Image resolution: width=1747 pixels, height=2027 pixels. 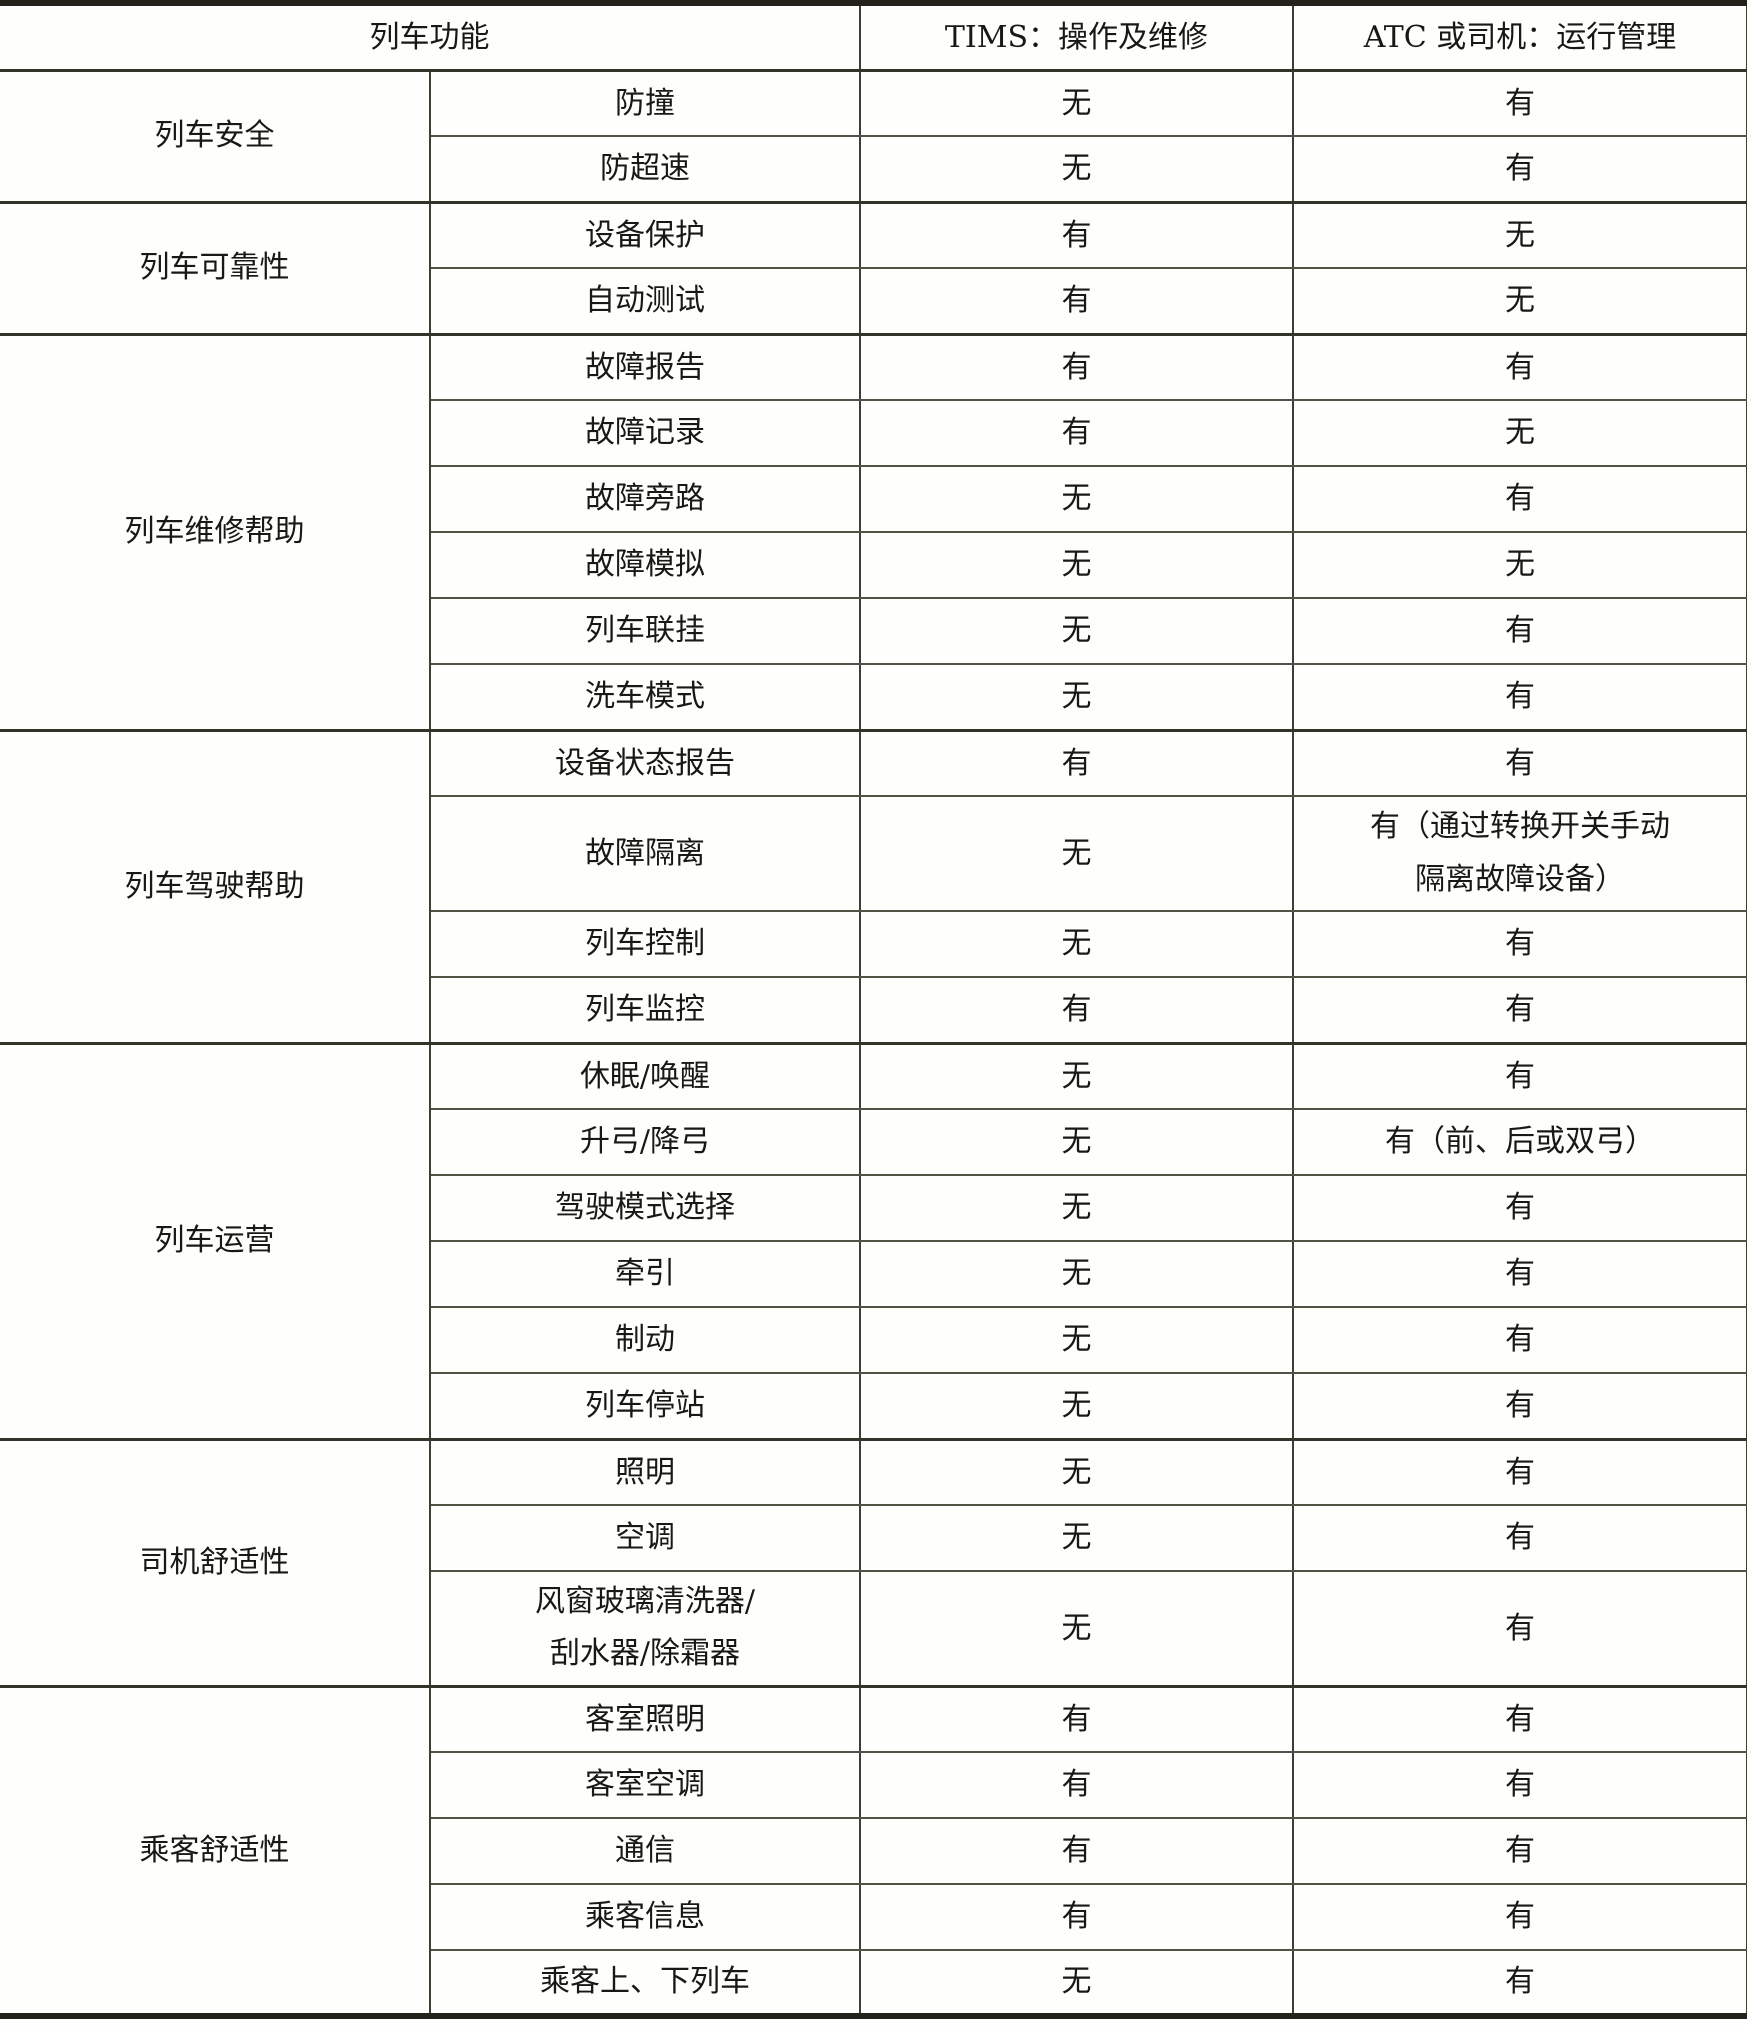 What do you see at coordinates (645, 301) in the screenshot?
I see `function-cell: 自动测试` at bounding box center [645, 301].